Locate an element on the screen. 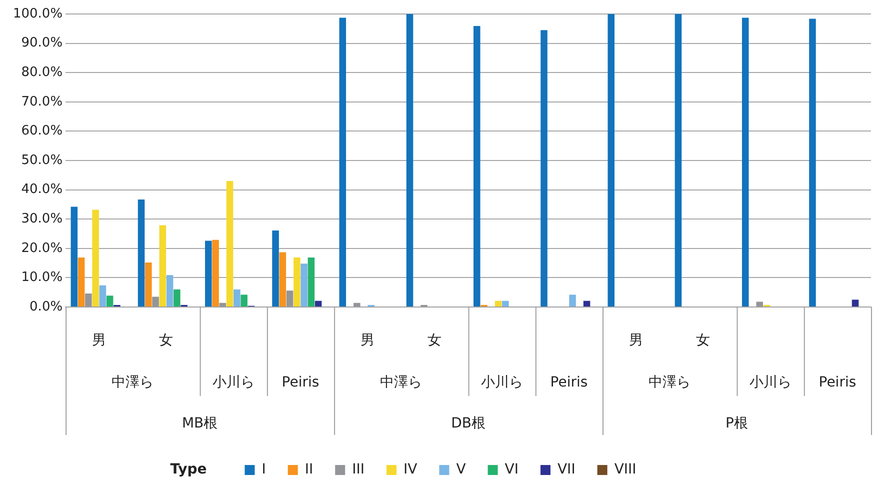 The height and width of the screenshot is (491, 881). y-tick-label: 60.0% is located at coordinates (42, 131).